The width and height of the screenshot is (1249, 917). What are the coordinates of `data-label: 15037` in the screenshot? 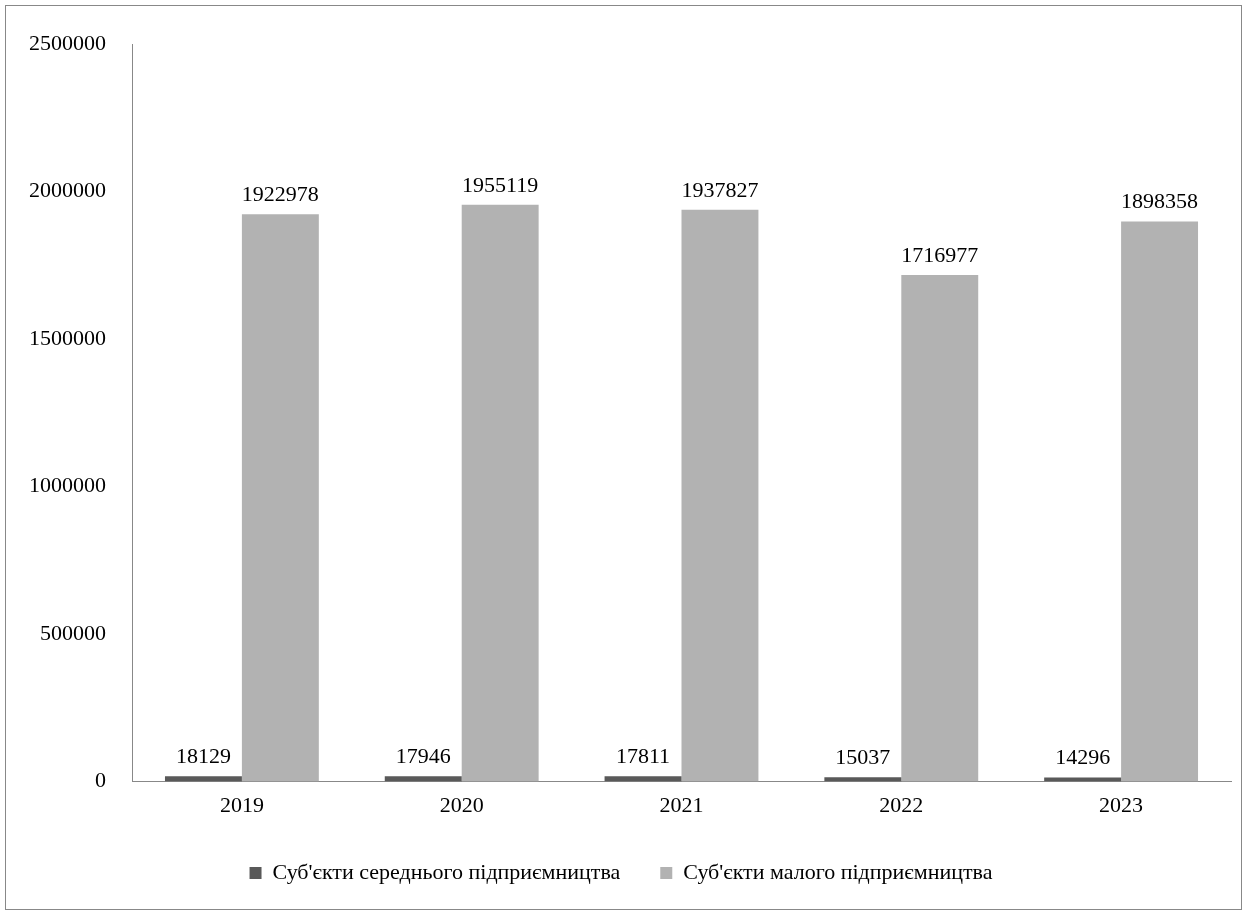 It's located at (863, 756).